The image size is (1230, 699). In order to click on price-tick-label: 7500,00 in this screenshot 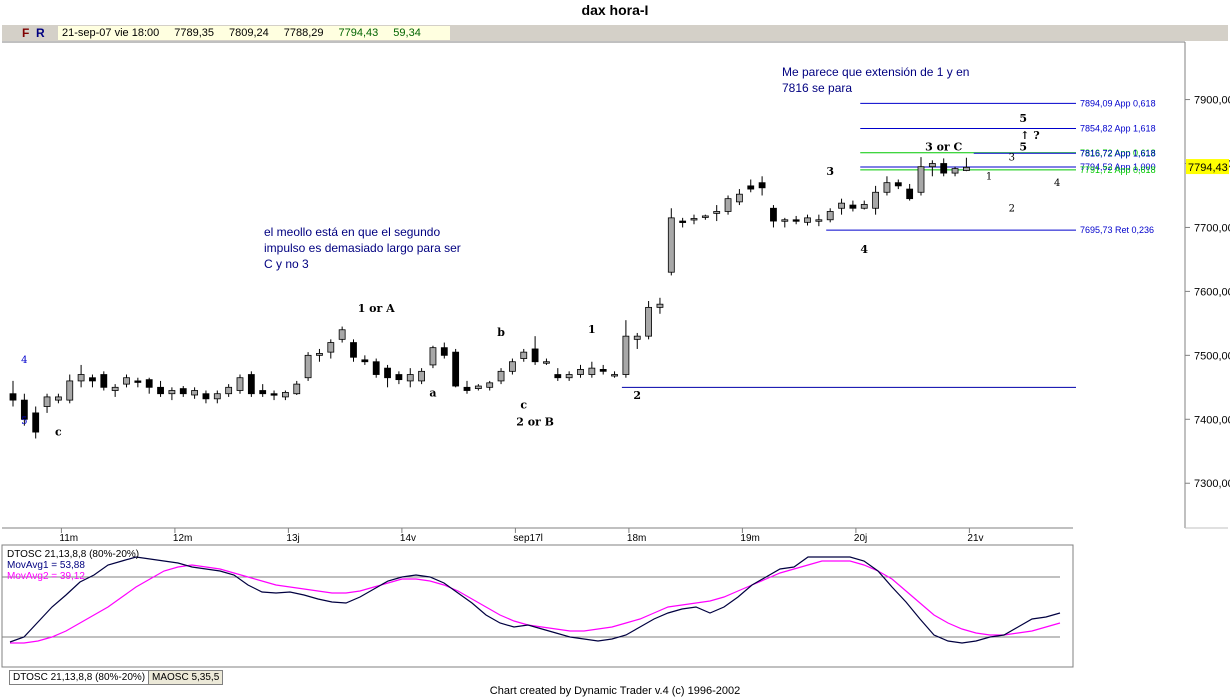, I will do `click(1212, 356)`.